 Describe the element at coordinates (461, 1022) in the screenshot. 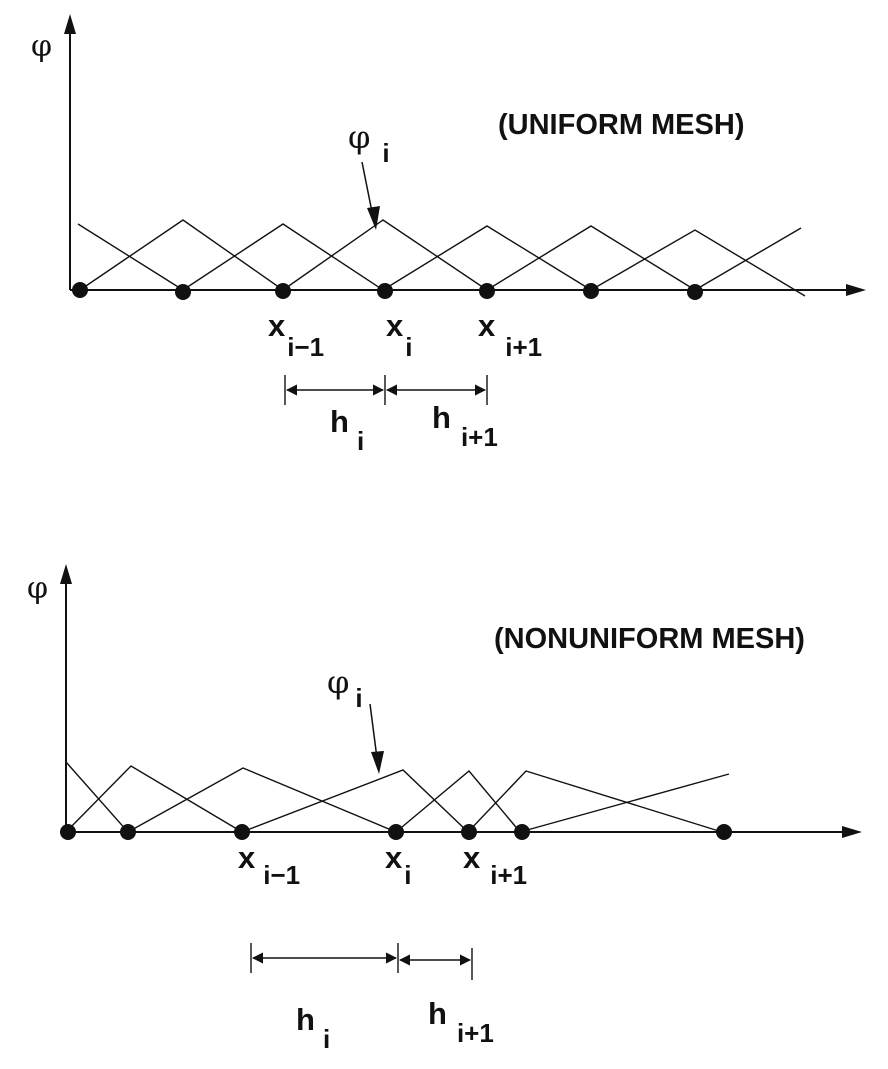

I see `nonuniform-spacing-label-h-i-plus-1: h i+1` at that location.